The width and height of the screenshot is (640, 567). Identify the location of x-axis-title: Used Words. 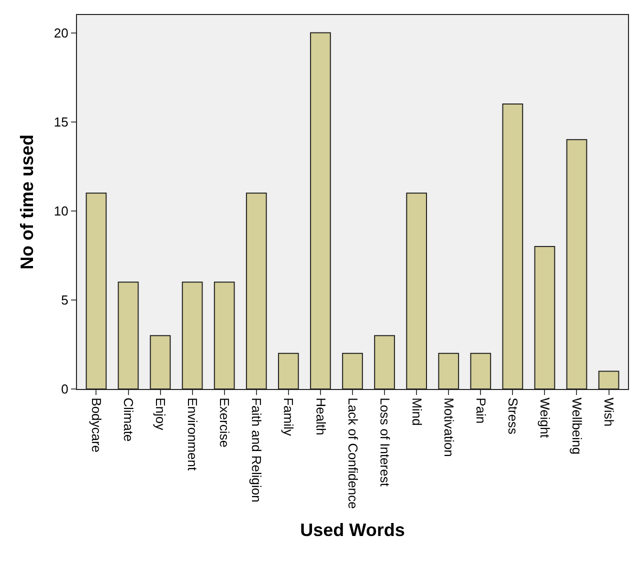
(352, 530).